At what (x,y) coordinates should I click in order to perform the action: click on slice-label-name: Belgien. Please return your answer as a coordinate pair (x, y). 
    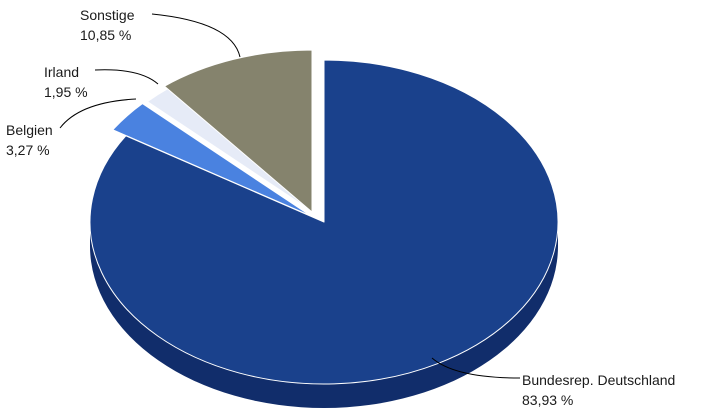
    Looking at the image, I should click on (29, 130).